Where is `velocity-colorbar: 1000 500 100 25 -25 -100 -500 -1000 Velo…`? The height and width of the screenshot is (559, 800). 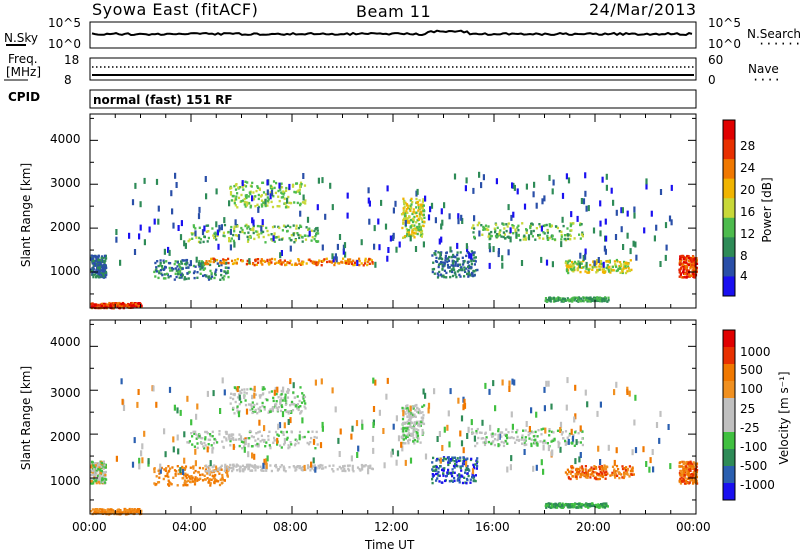 velocity-colorbar: 1000 500 100 25 -25 -100 -500 -1000 Velo… is located at coordinates (756, 415).